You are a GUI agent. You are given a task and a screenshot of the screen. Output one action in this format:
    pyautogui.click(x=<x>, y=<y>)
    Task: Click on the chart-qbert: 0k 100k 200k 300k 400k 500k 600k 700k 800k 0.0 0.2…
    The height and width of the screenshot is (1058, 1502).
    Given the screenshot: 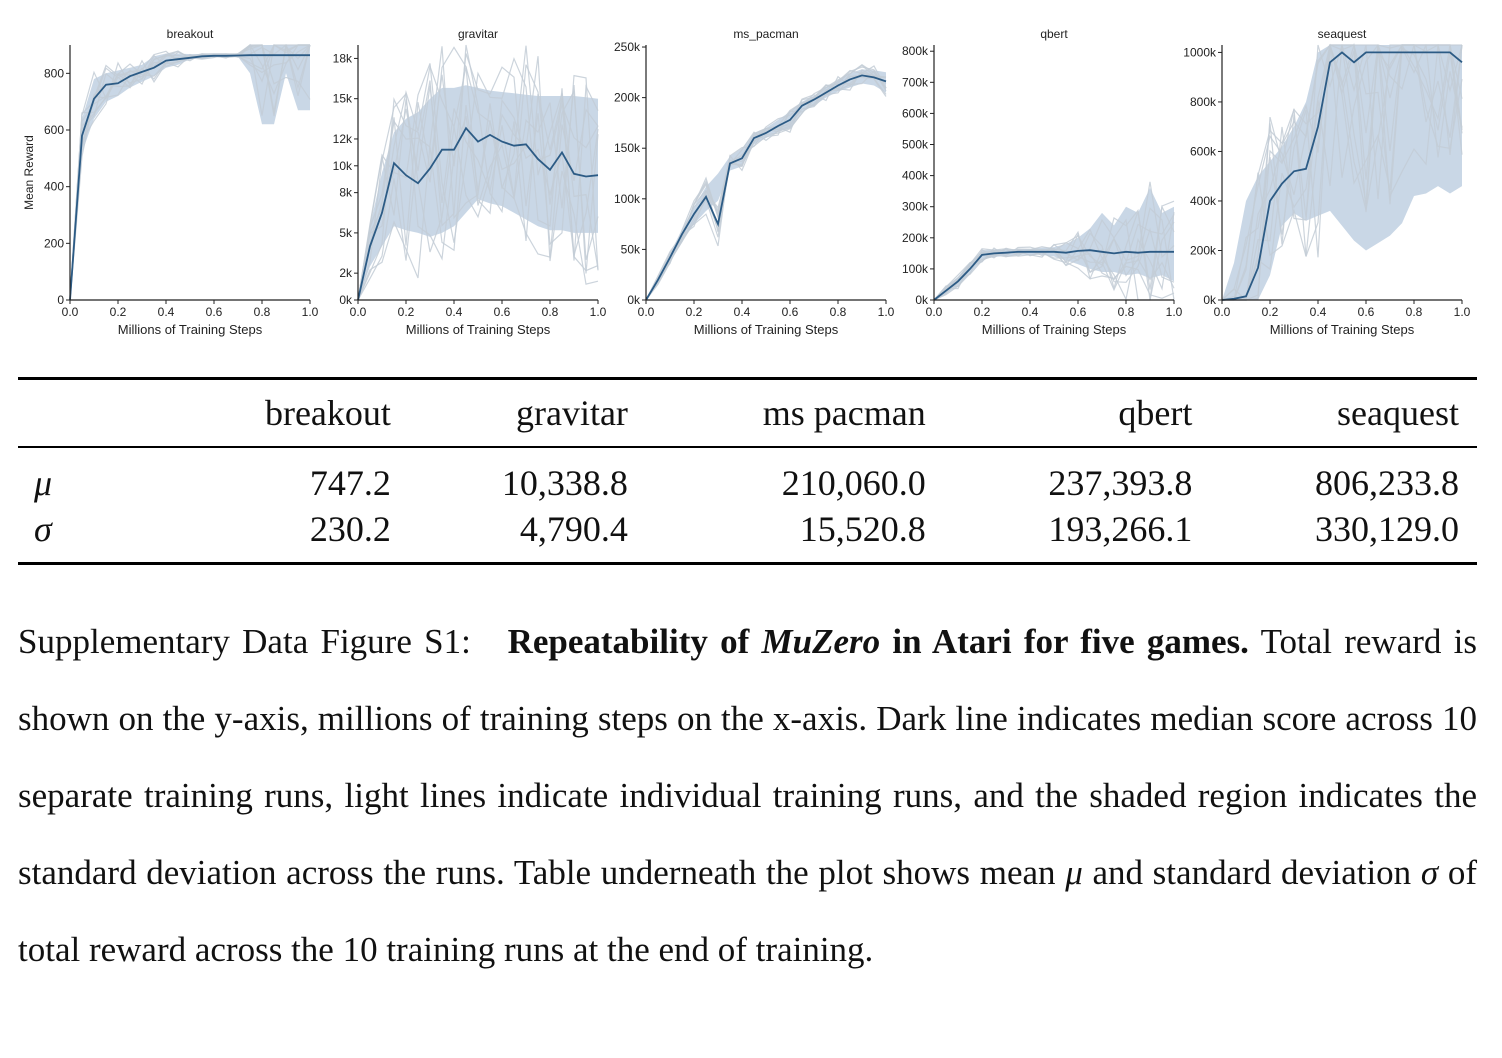 What is the action you would take?
    pyautogui.click(x=1042, y=182)
    